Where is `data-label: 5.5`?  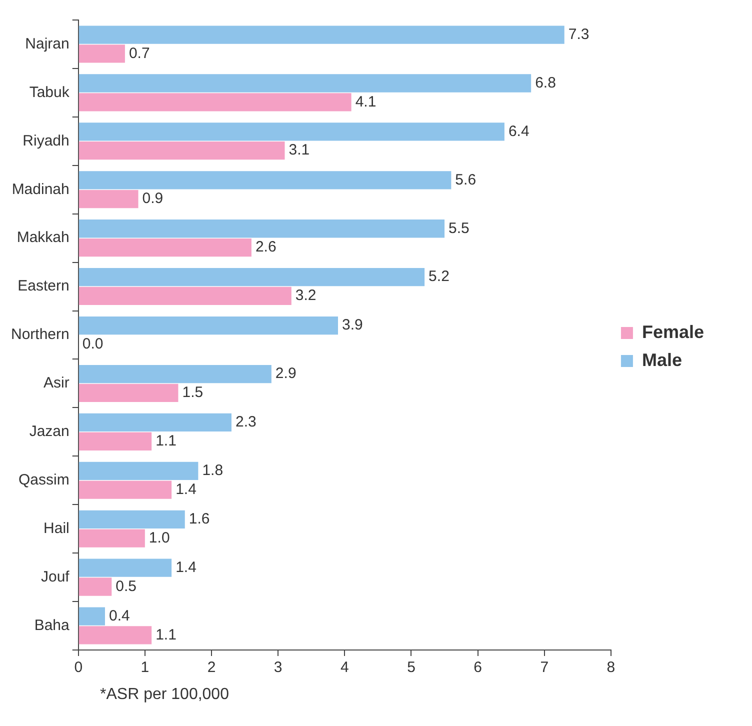
data-label: 5.5 is located at coordinates (459, 228).